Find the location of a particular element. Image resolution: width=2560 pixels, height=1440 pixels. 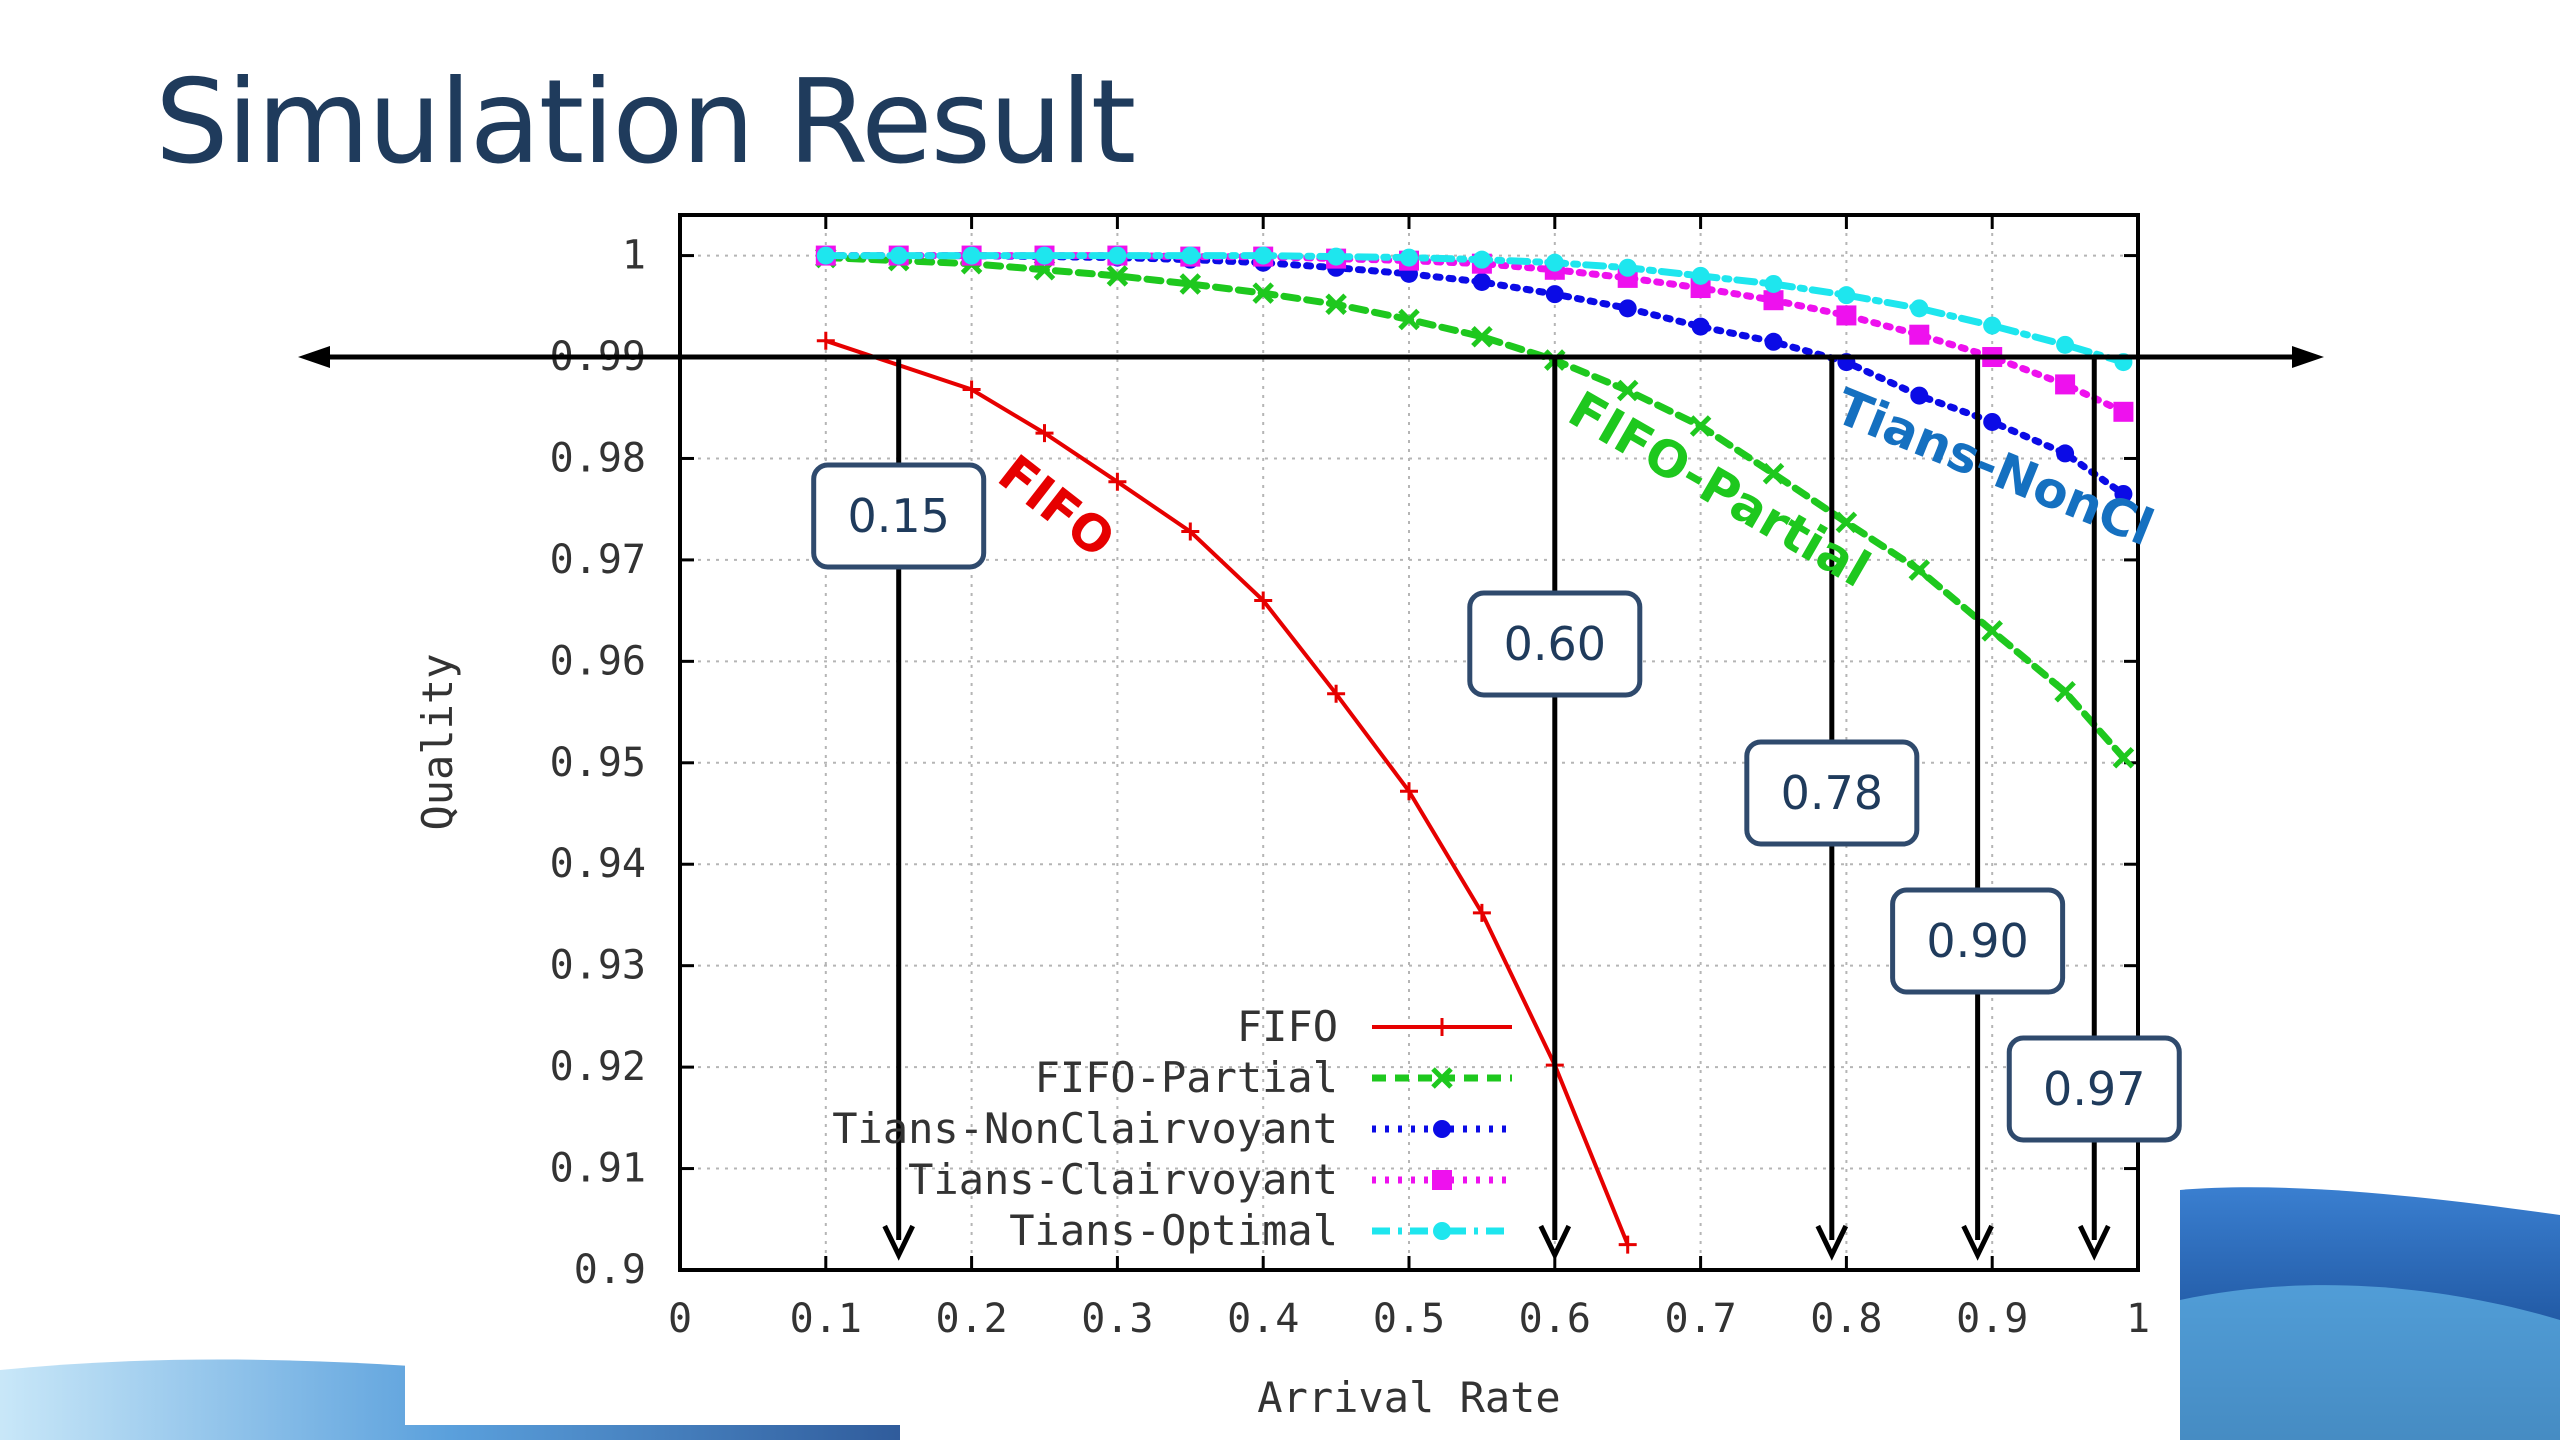

callout-value: 0.15 is located at coordinates (898, 516).